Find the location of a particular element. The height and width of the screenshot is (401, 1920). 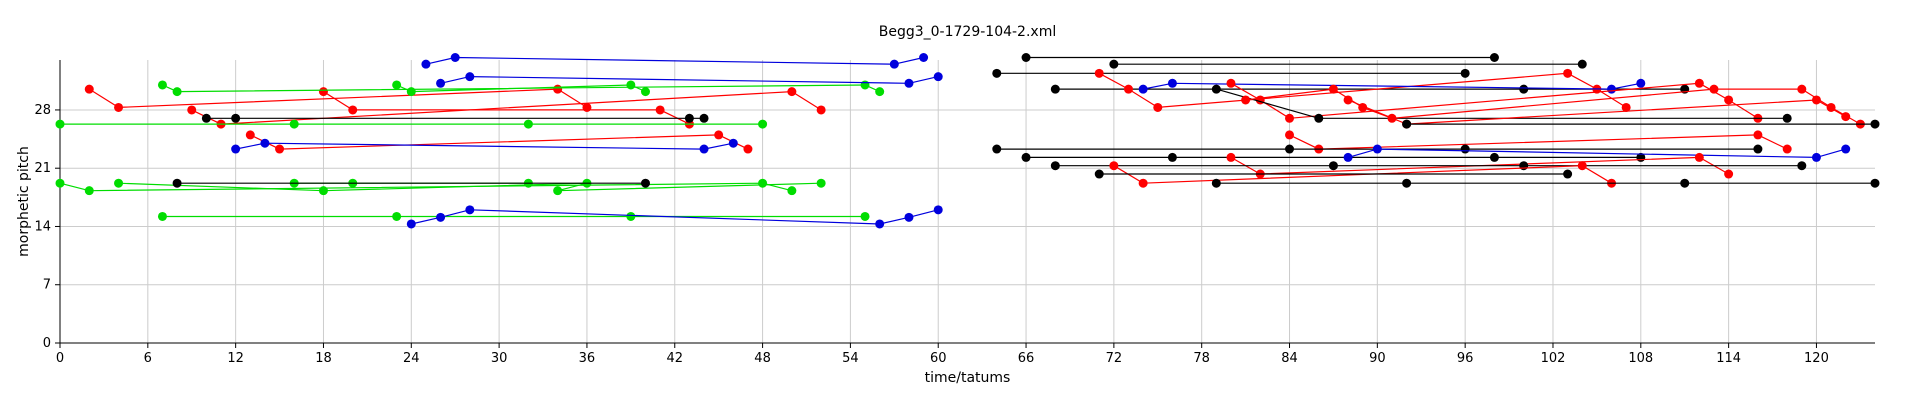

x-axis-label: time/tatums is located at coordinates (968, 378).